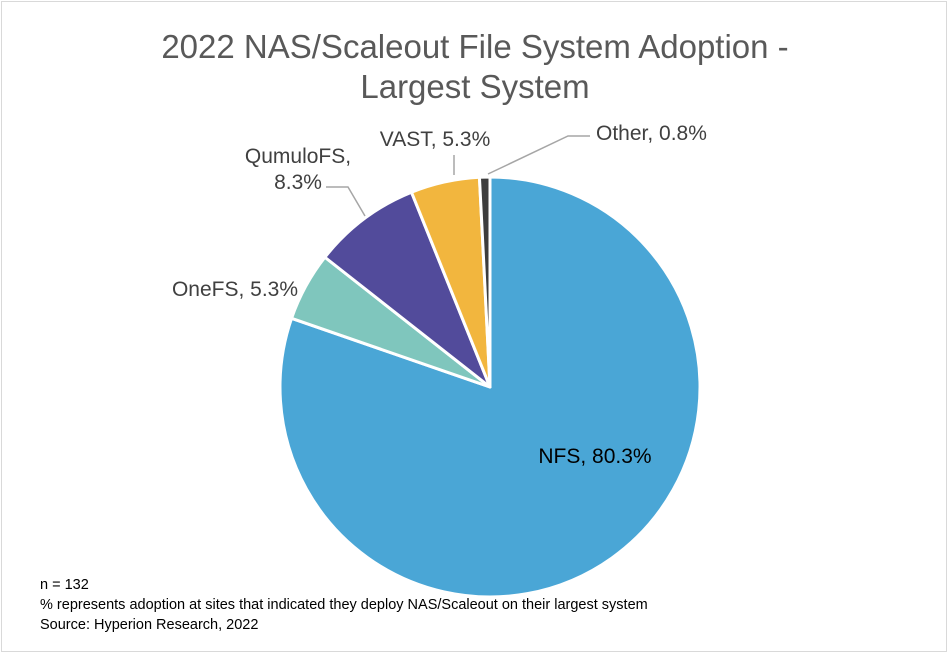 The width and height of the screenshot is (950, 655). Describe the element at coordinates (345, 201) in the screenshot. I see `leader-line-qumulofs` at that location.